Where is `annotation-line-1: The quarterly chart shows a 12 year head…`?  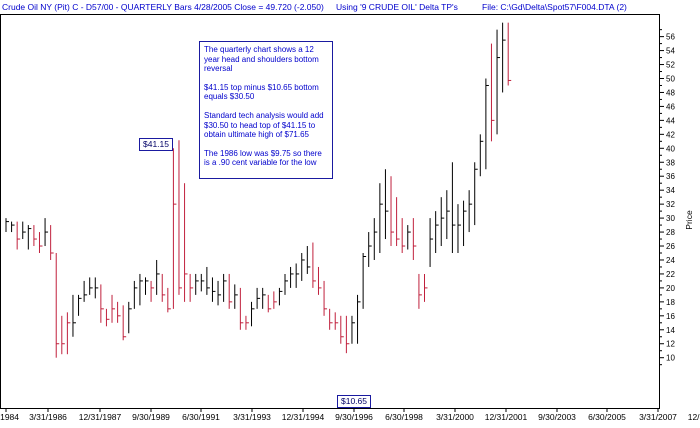
annotation-line-1: The quarterly chart shows a 12 year head… is located at coordinates (261, 59).